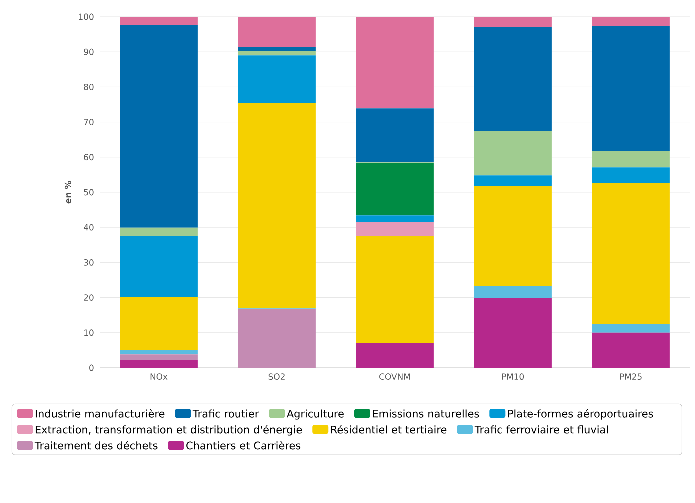  Describe the element at coordinates (100, 413) in the screenshot. I see `legend-label: Industrie manufacturière` at that location.